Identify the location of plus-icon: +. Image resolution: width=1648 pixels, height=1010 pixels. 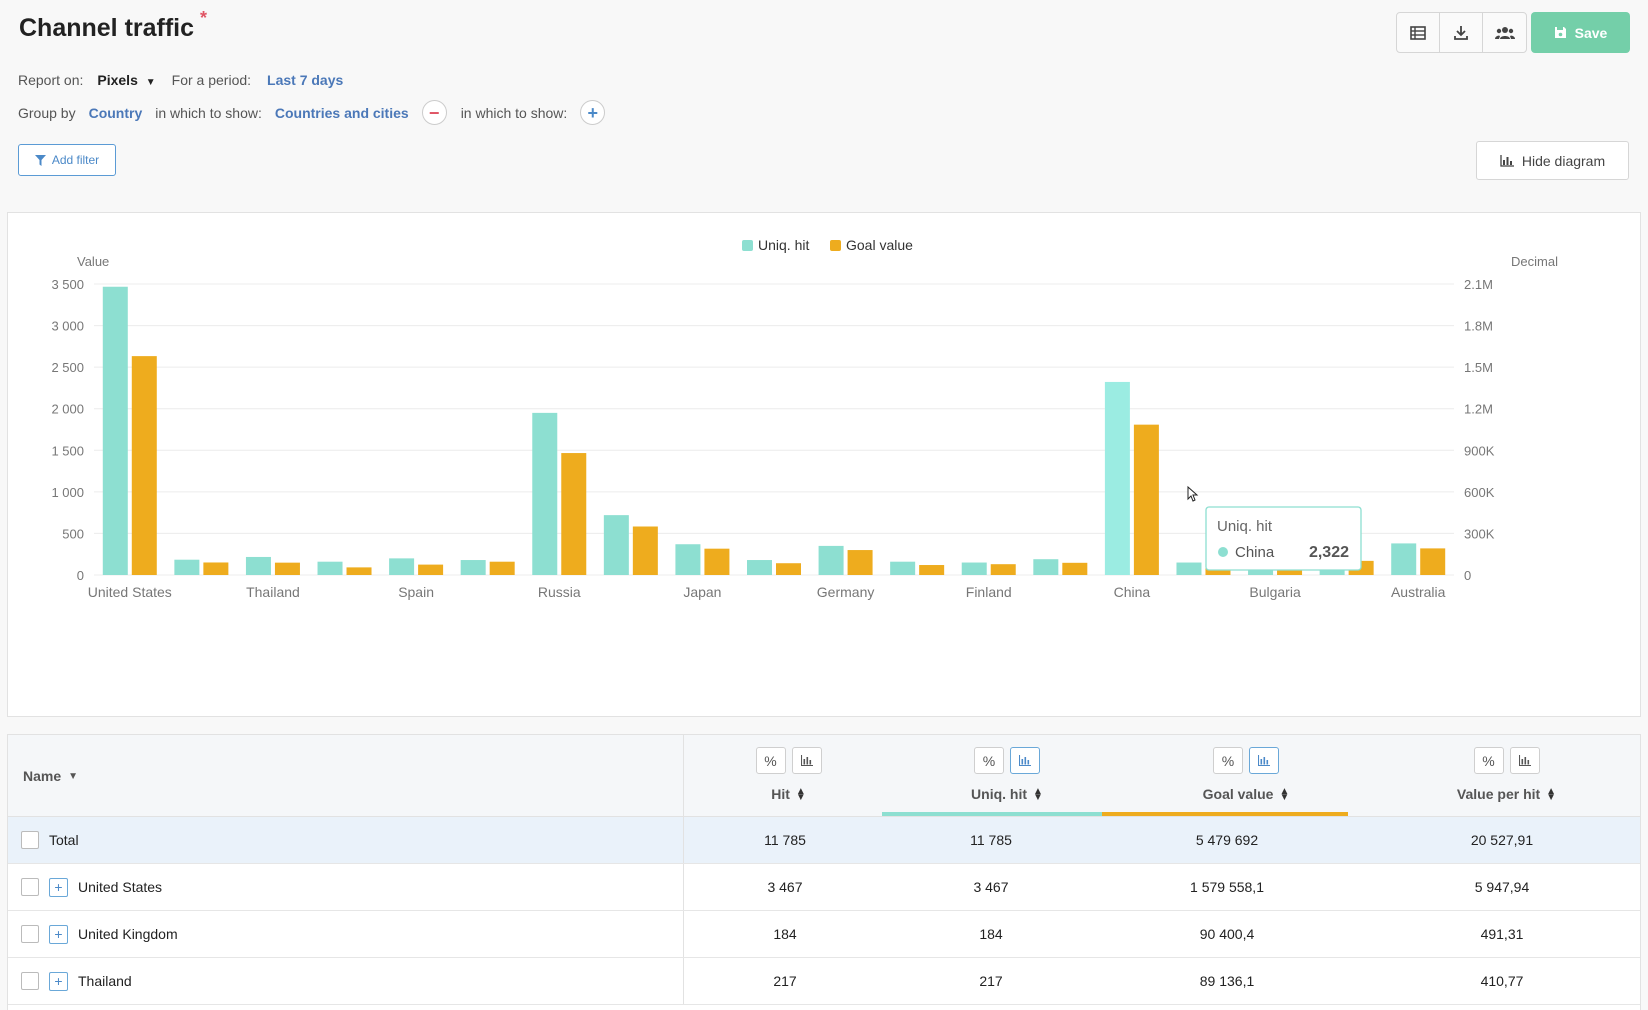
(58, 887).